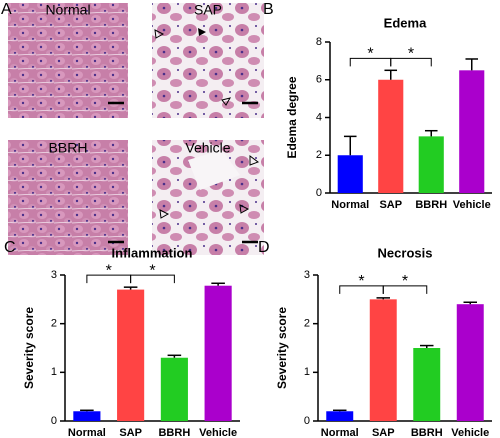  What do you see at coordinates (6, 9) in the screenshot?
I see `panel-letter: A` at bounding box center [6, 9].